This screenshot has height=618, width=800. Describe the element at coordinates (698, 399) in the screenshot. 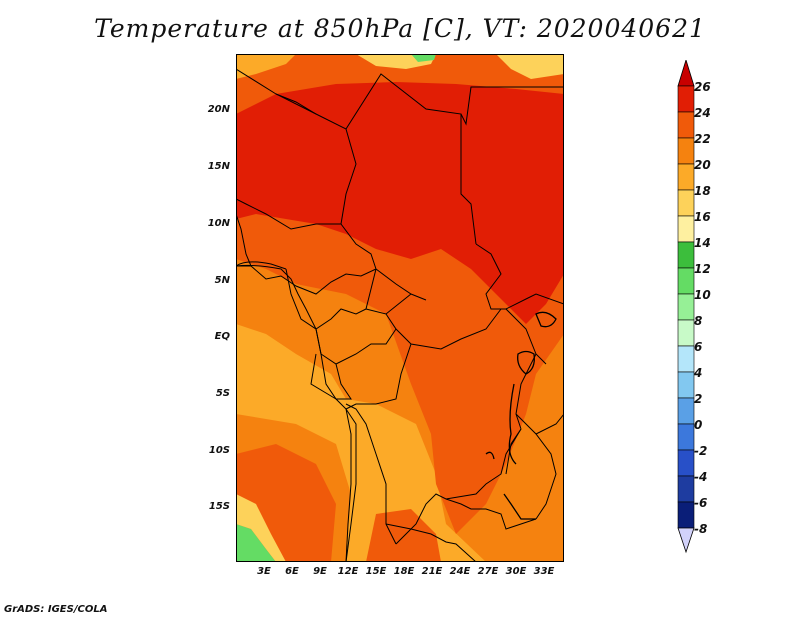

I see `colorbar-label: 2` at that location.